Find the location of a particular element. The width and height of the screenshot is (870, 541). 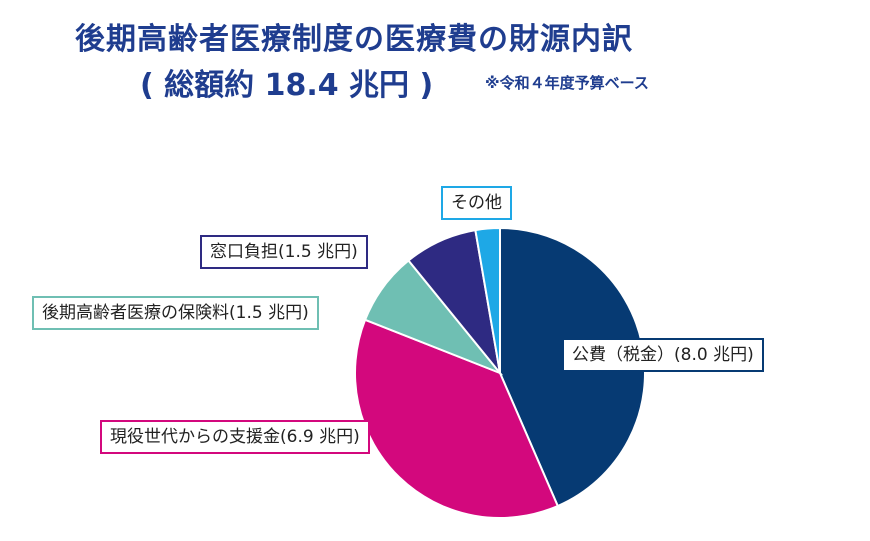

slice-label-elderly-premiums: 後期高齢者医療の保険料(1.5 兆円) is located at coordinates (175, 313).